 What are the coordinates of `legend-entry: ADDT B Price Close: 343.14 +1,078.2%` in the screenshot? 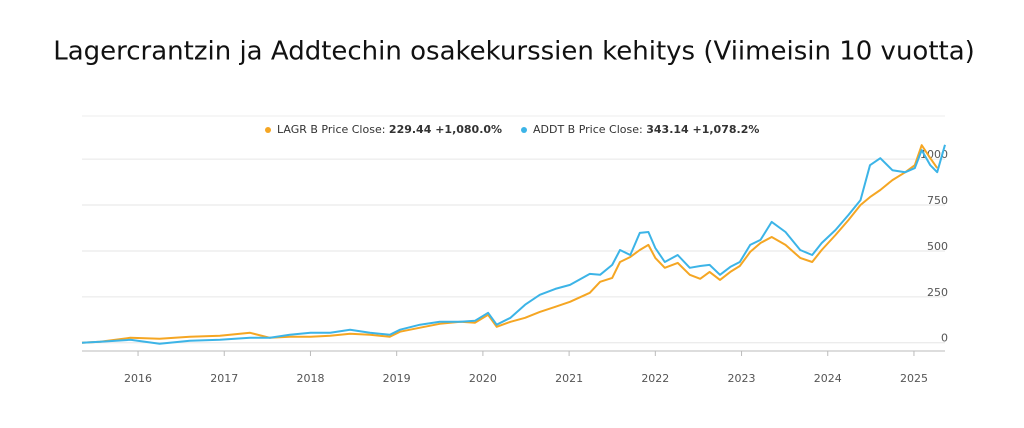 It's located at (646, 129).